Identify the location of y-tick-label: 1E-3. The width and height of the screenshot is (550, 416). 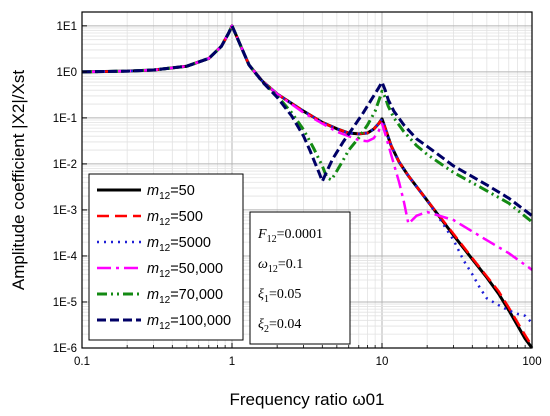
(65, 211).